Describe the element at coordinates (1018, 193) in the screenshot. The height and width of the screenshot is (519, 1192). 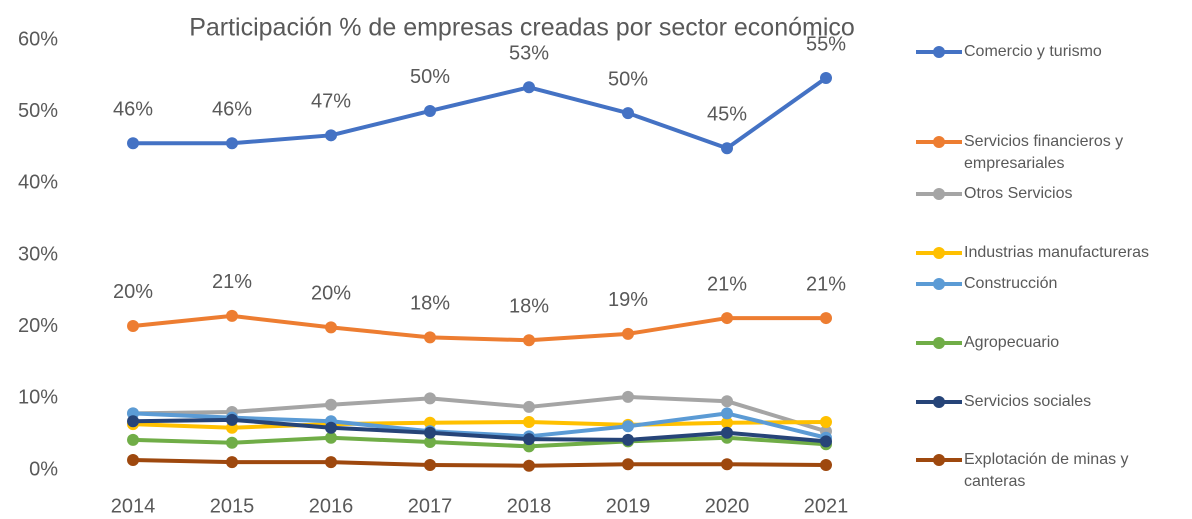
I see `legend-label: Otros Servicios` at that location.